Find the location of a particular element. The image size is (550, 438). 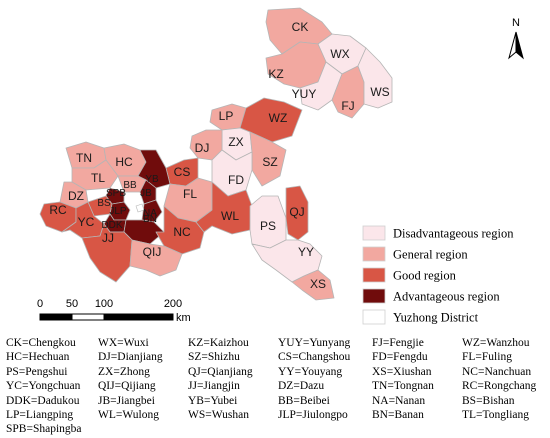

region-label-bs: BS is located at coordinates (104, 203).